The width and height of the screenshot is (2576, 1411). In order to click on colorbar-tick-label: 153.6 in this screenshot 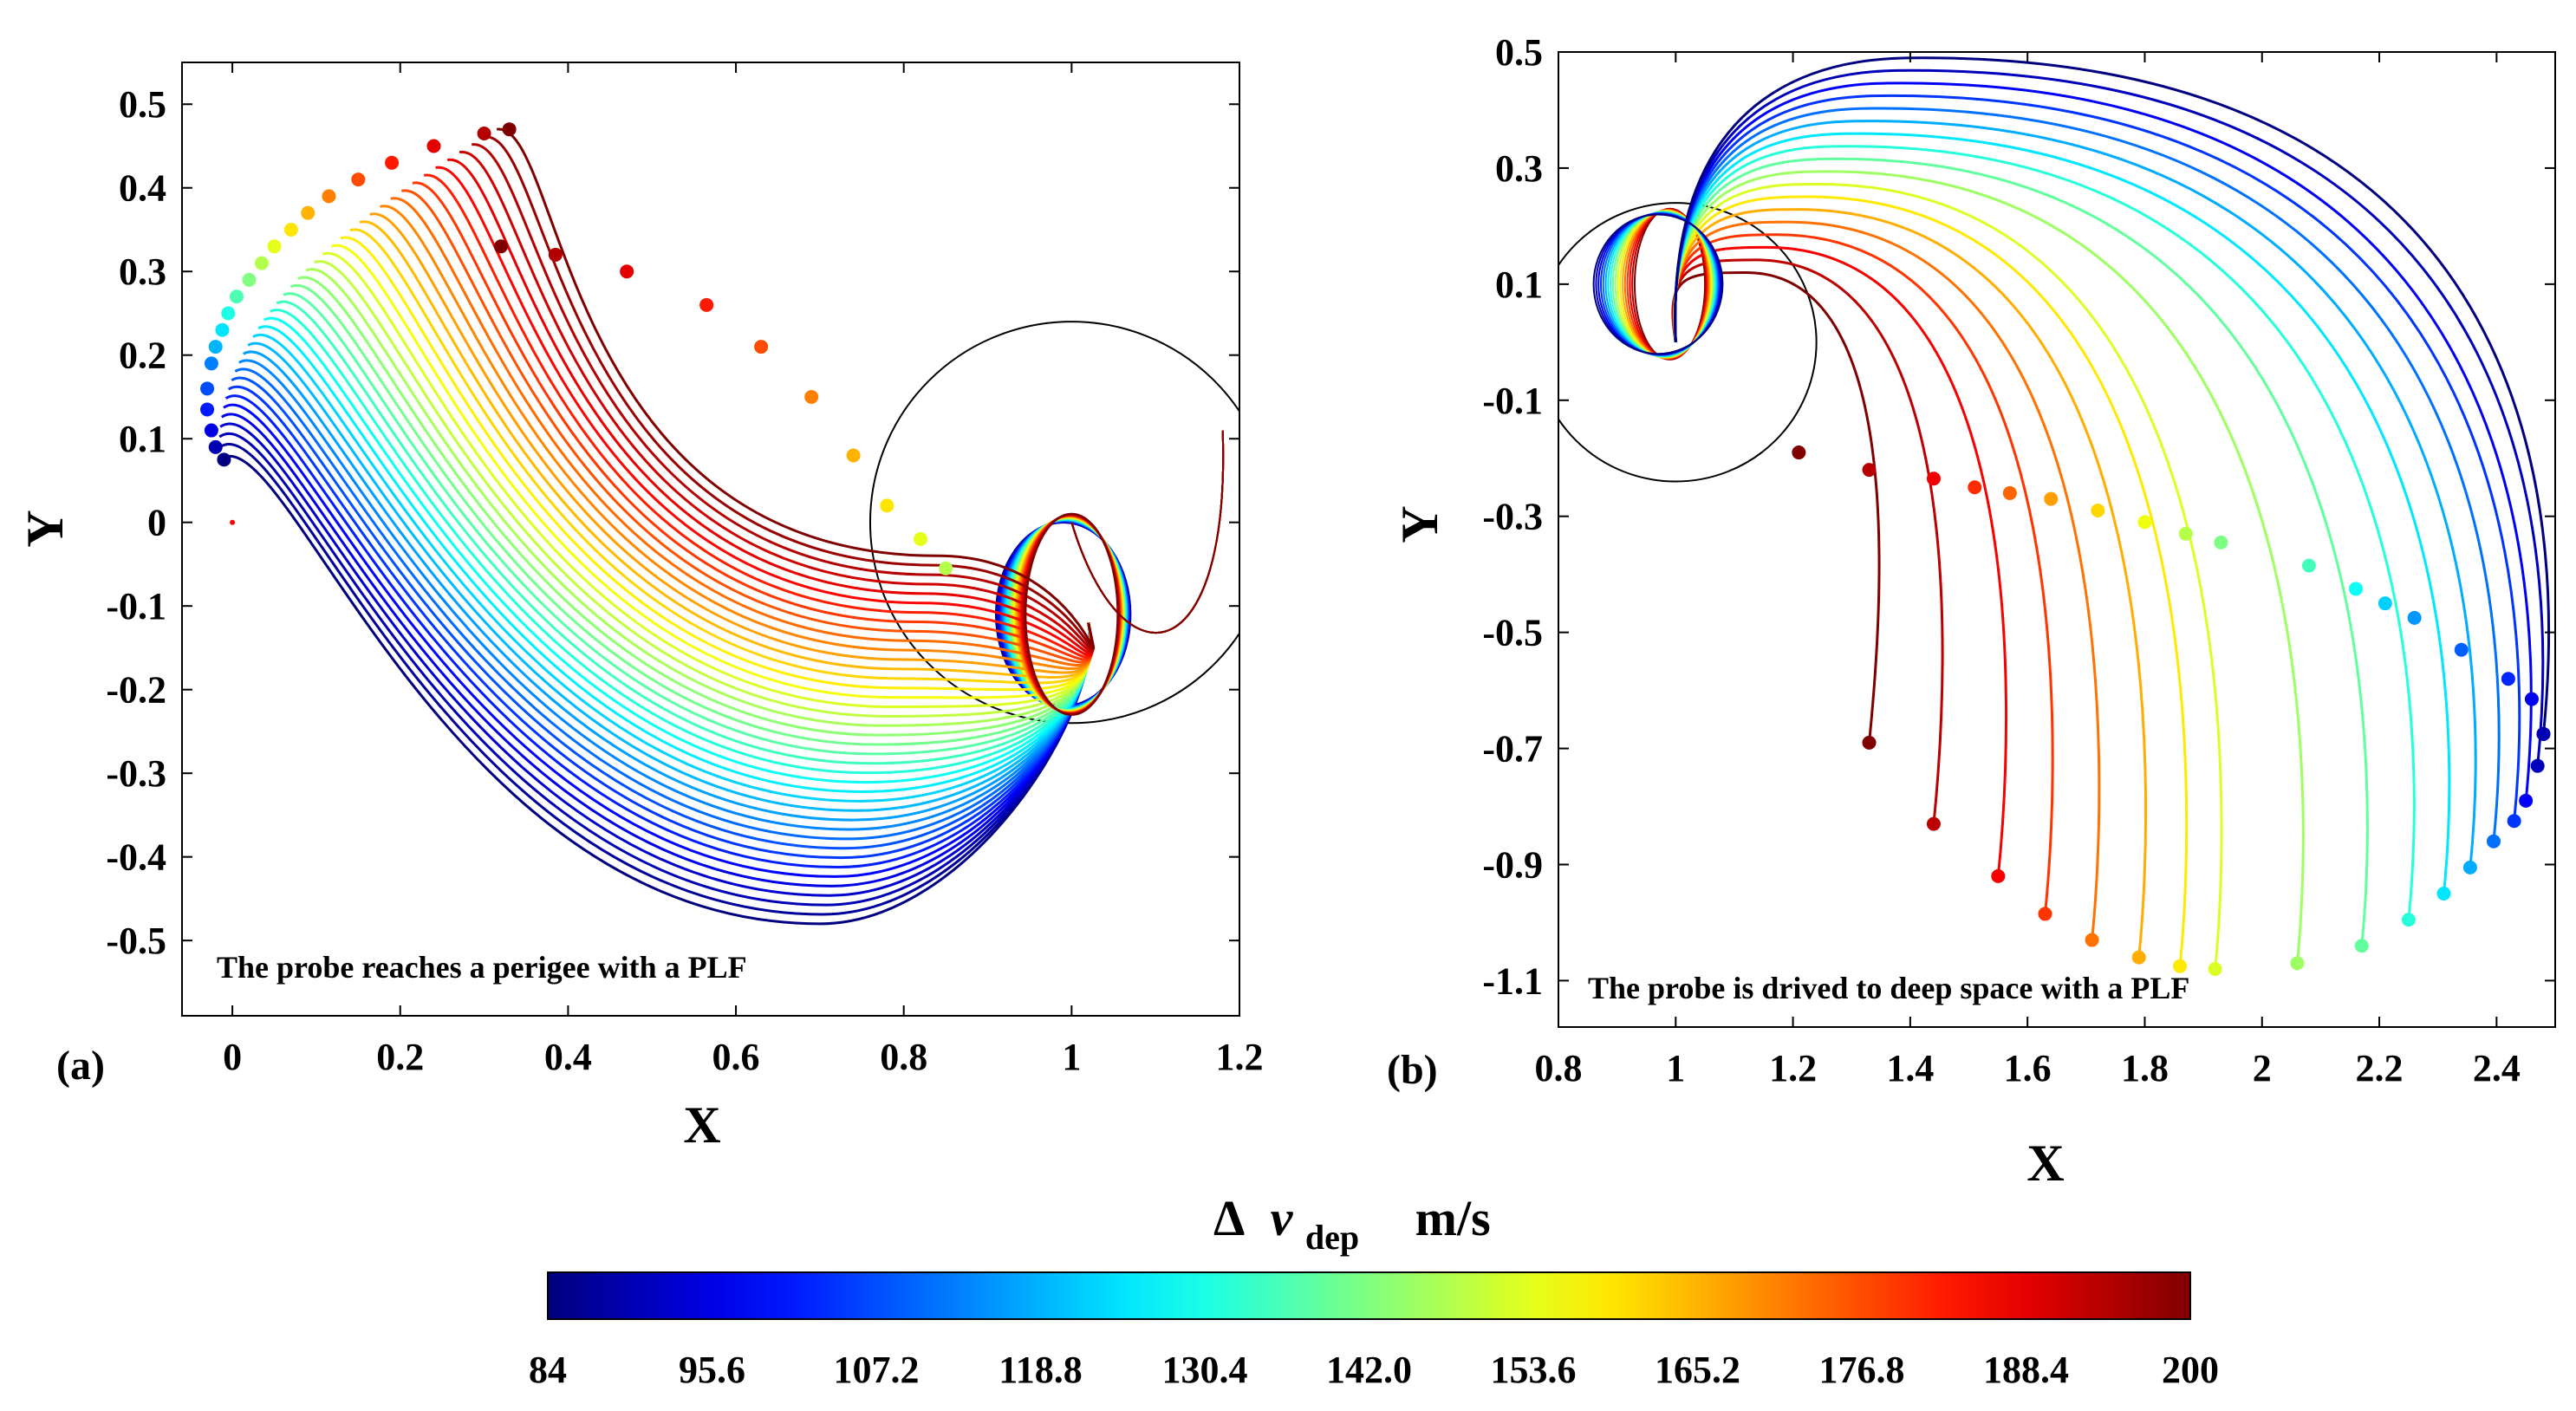, I will do `click(1534, 1370)`.